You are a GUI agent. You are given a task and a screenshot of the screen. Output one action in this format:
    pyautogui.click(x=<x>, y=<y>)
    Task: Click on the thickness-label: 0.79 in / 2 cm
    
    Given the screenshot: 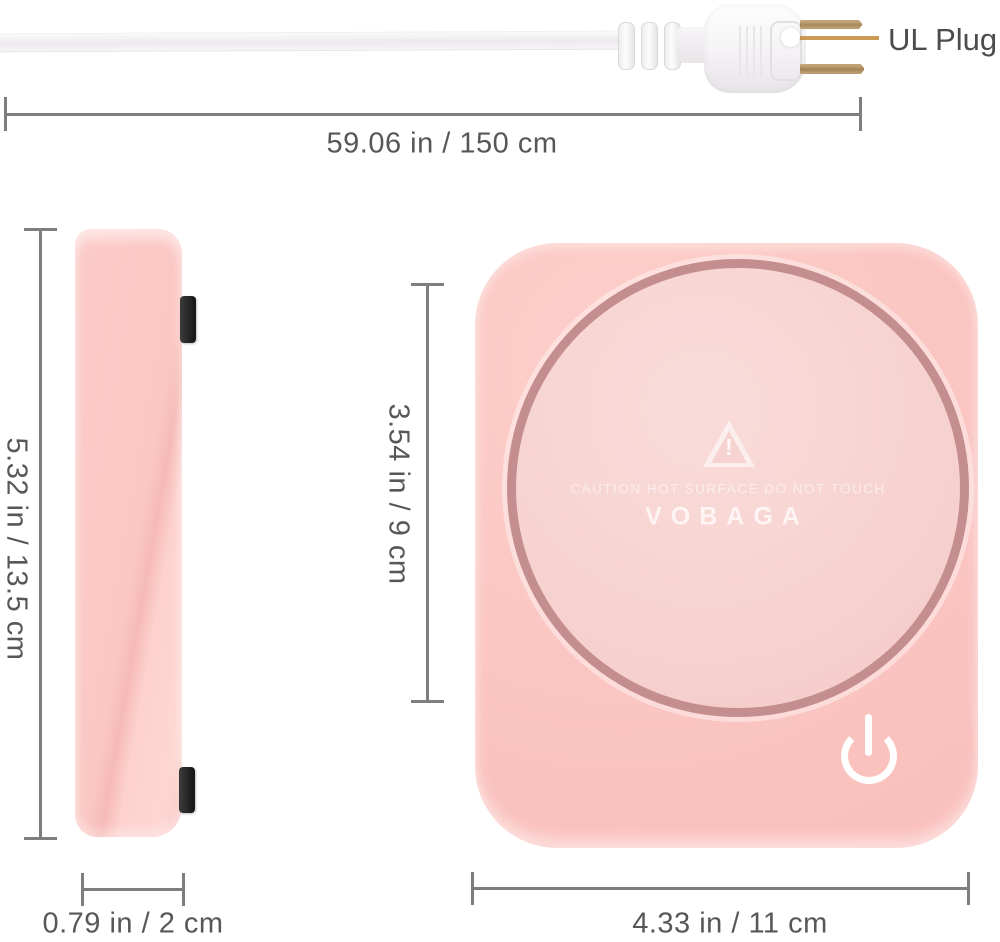 What is the action you would take?
    pyautogui.click(x=133, y=923)
    